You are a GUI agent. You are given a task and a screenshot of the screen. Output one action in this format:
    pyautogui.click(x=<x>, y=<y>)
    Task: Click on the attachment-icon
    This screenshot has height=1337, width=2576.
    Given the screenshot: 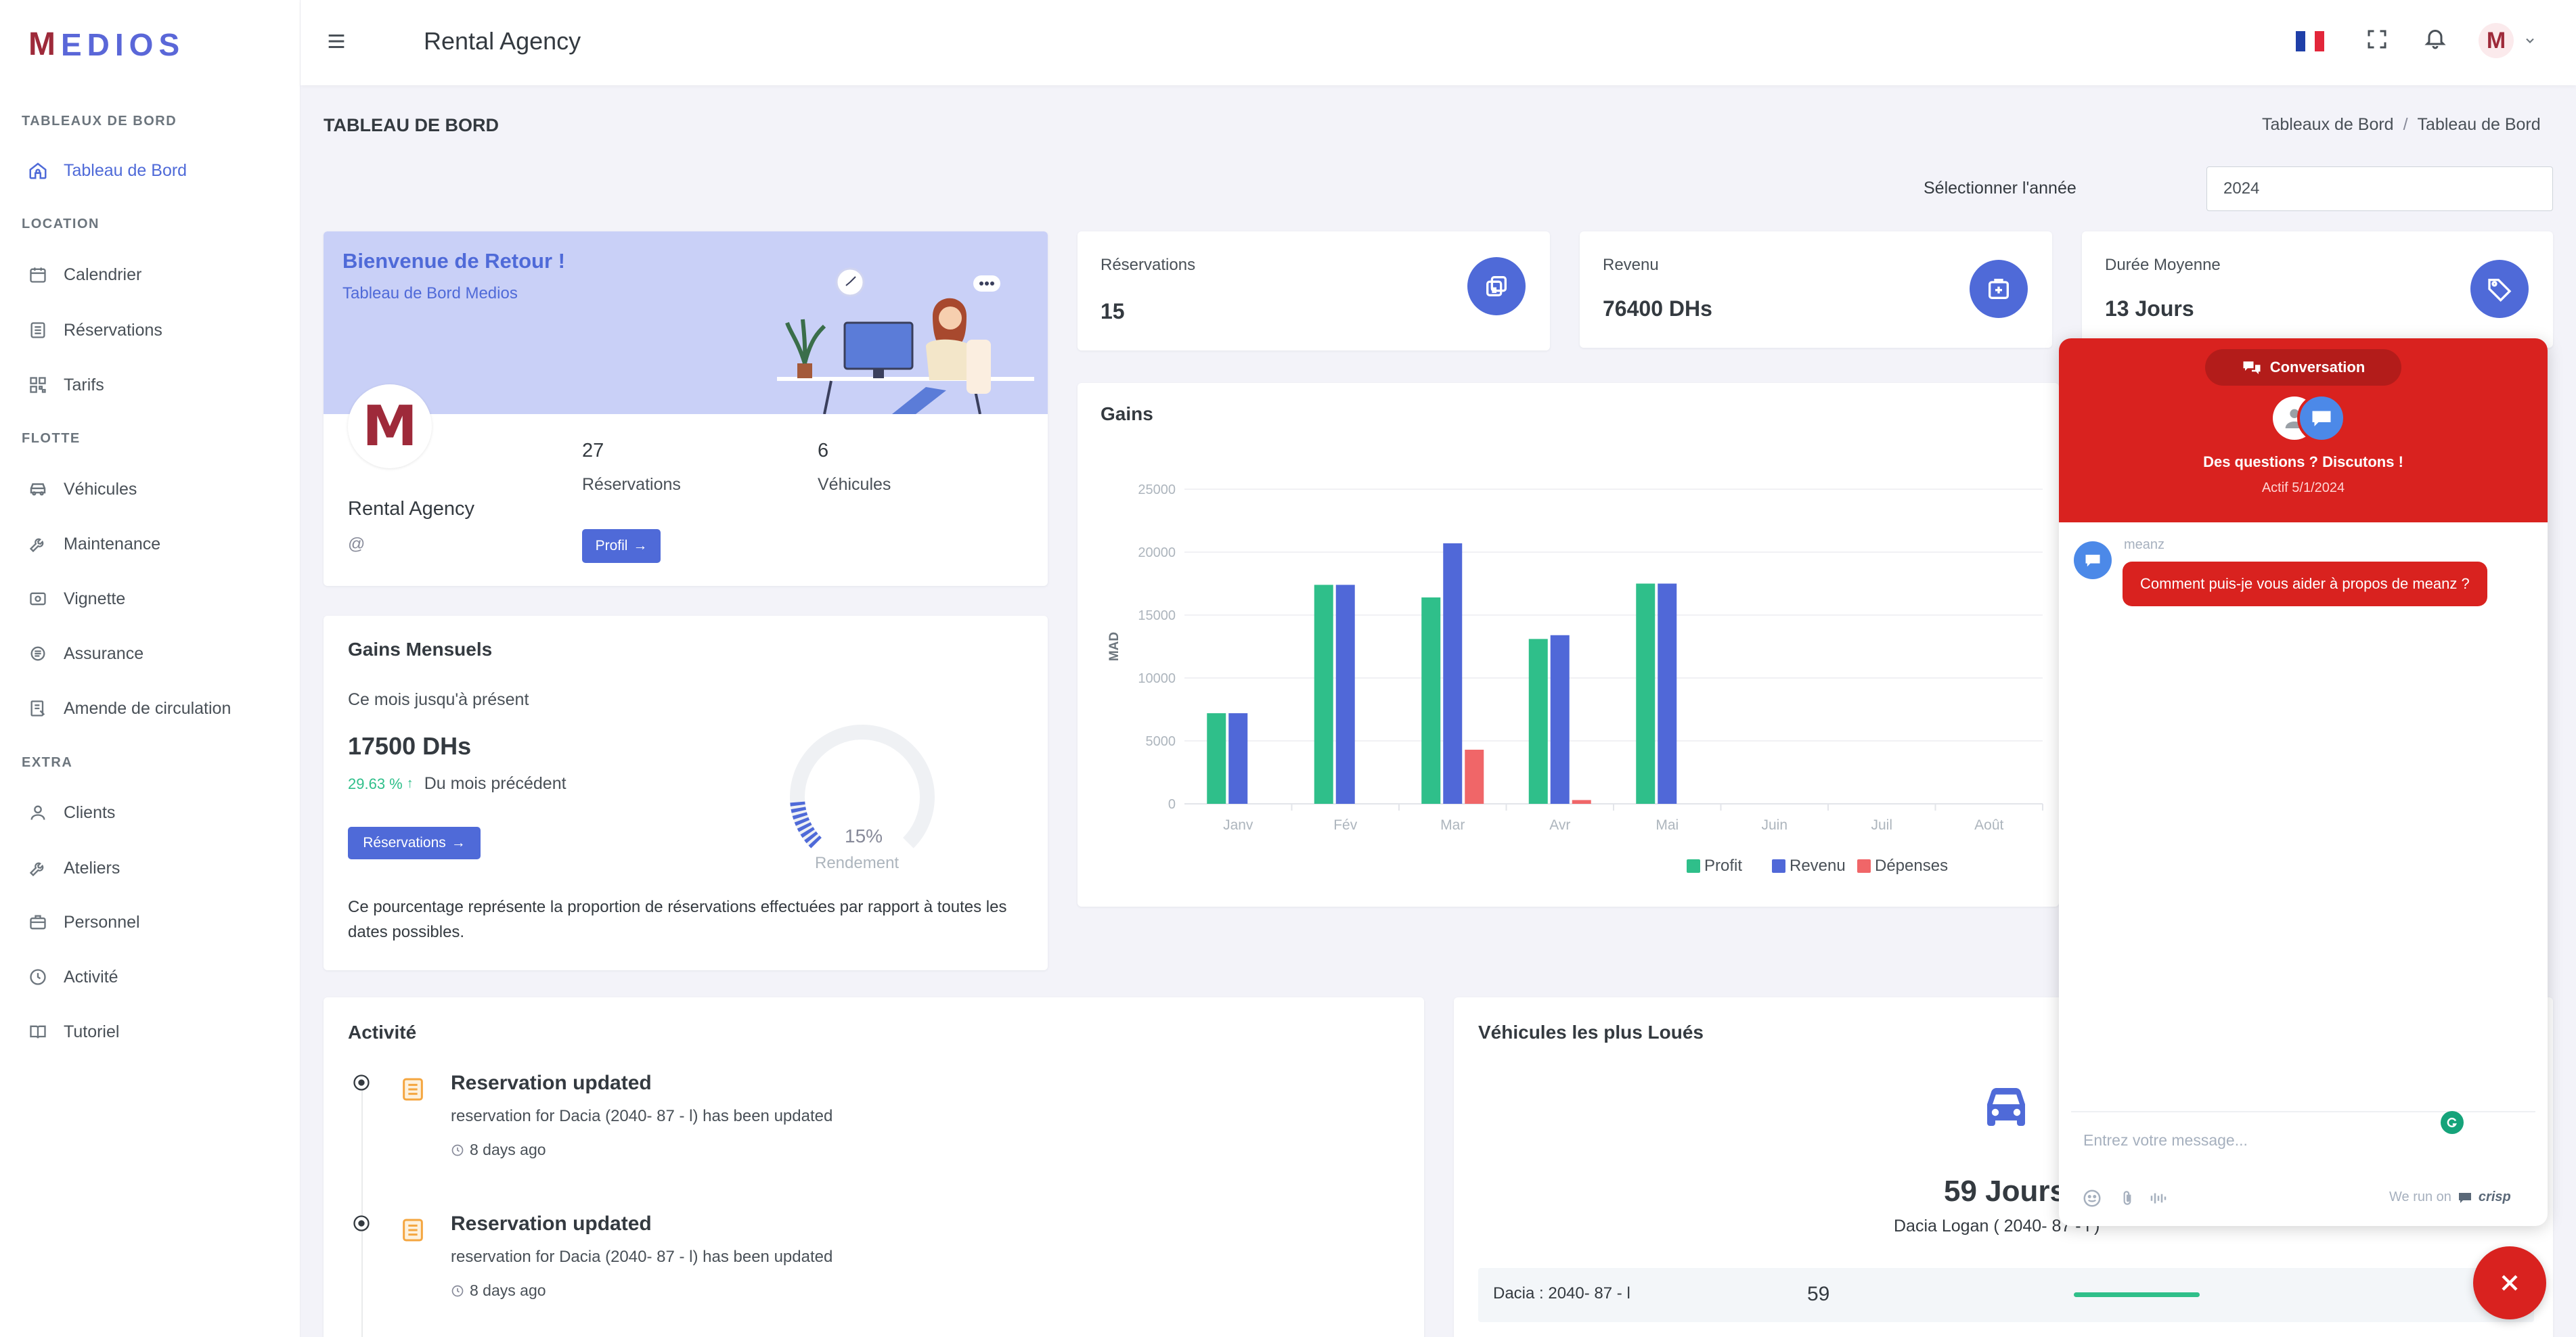 What is the action you would take?
    pyautogui.click(x=2127, y=1198)
    